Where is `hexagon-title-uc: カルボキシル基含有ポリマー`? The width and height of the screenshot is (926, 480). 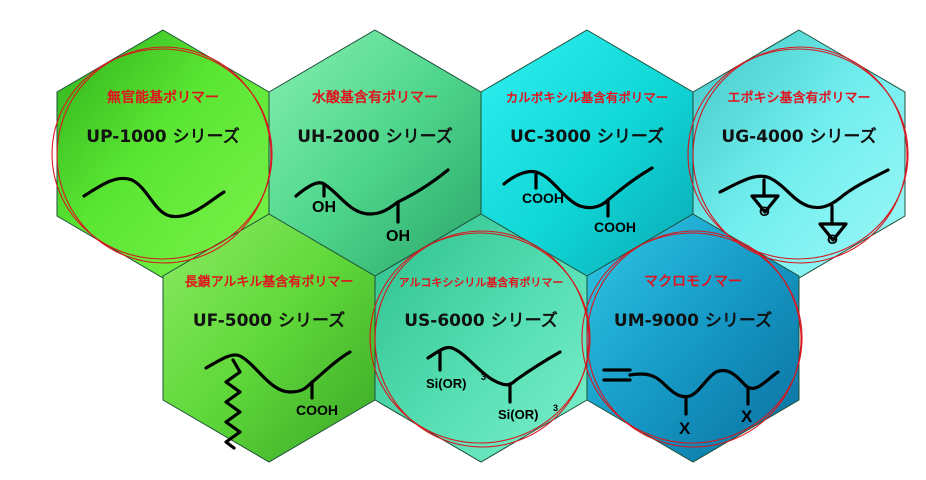
hexagon-title-uc: カルボキシル基含有ポリマー is located at coordinates (587, 97).